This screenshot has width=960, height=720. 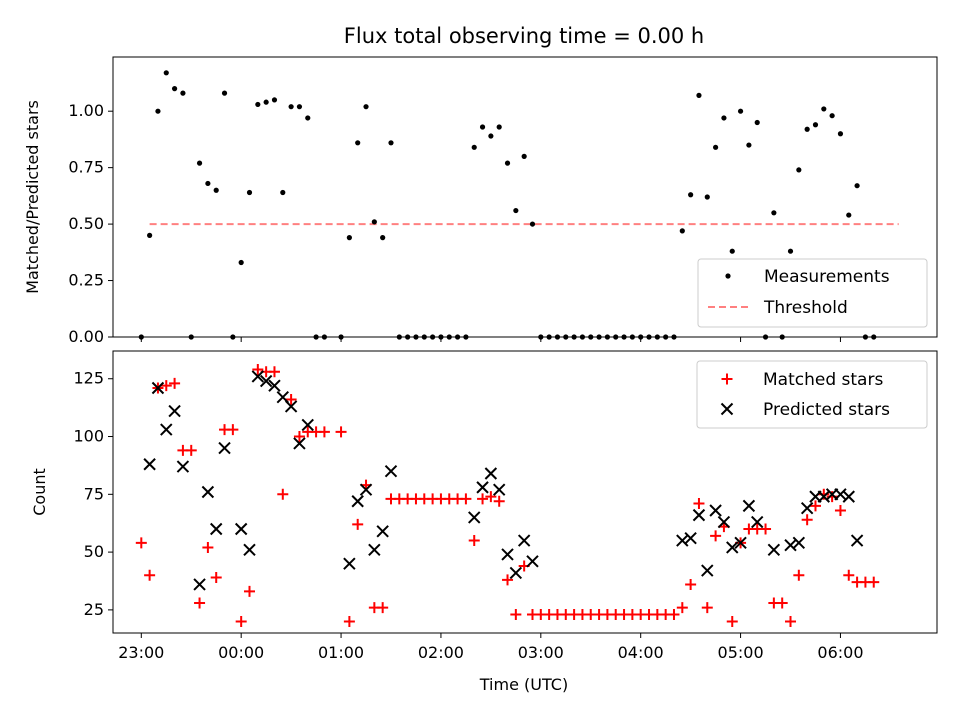 What do you see at coordinates (86, 336) in the screenshot?
I see `upper-y-tick-label: 0.00` at bounding box center [86, 336].